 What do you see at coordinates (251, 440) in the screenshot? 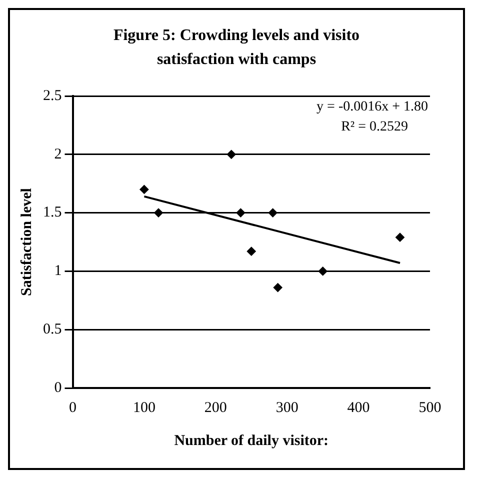
I see `x-axis-title: Number of daily visitor:` at bounding box center [251, 440].